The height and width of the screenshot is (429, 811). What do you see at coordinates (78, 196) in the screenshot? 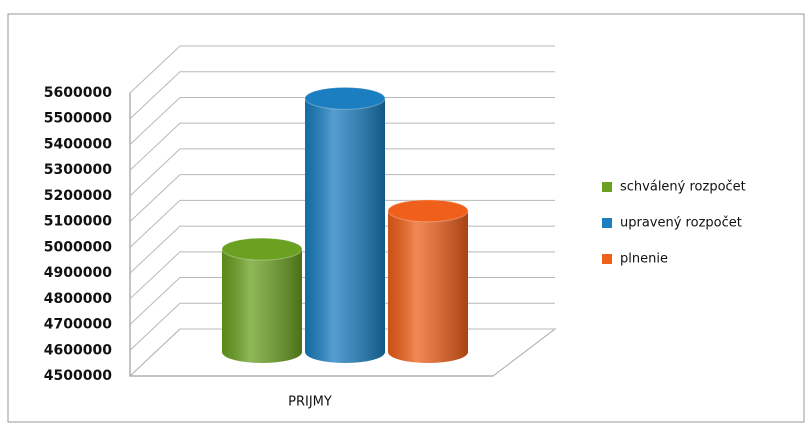
I see `y-tick-label: 5200000` at bounding box center [78, 196].